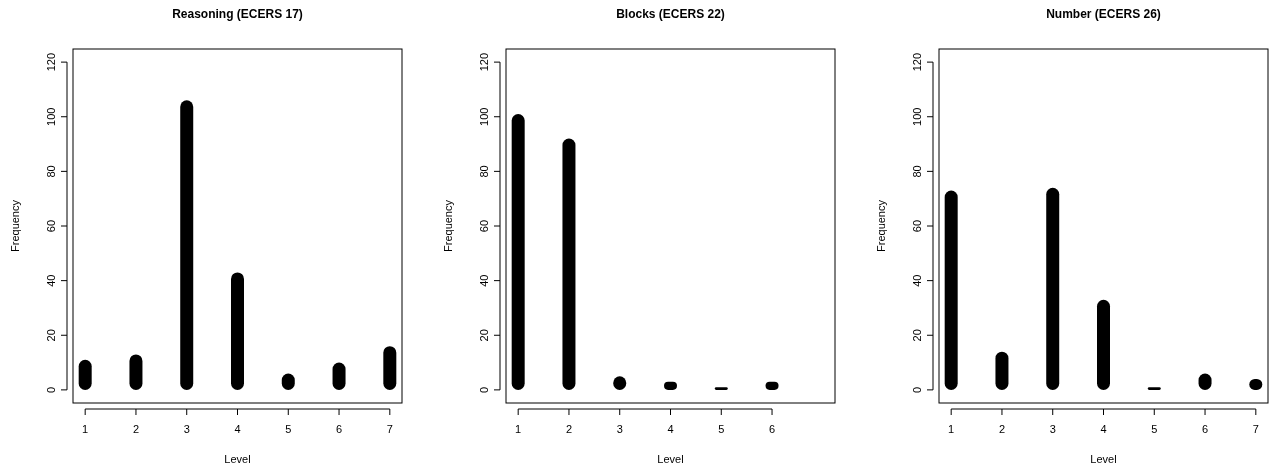 The width and height of the screenshot is (1270, 470). What do you see at coordinates (1103, 14) in the screenshot?
I see `chart-title: Number (ECERS 26)` at bounding box center [1103, 14].